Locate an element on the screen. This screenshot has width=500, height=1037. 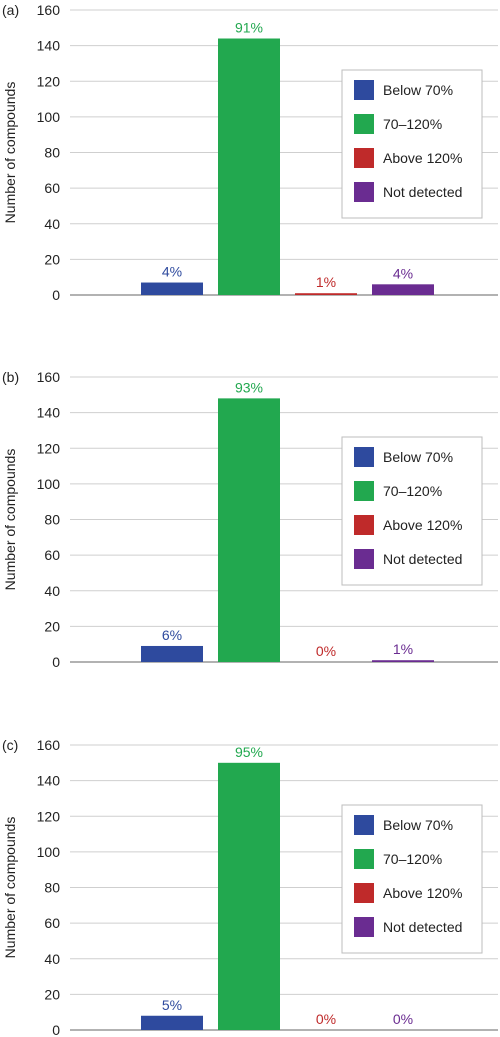
data-label: 6% is located at coordinates (172, 635).